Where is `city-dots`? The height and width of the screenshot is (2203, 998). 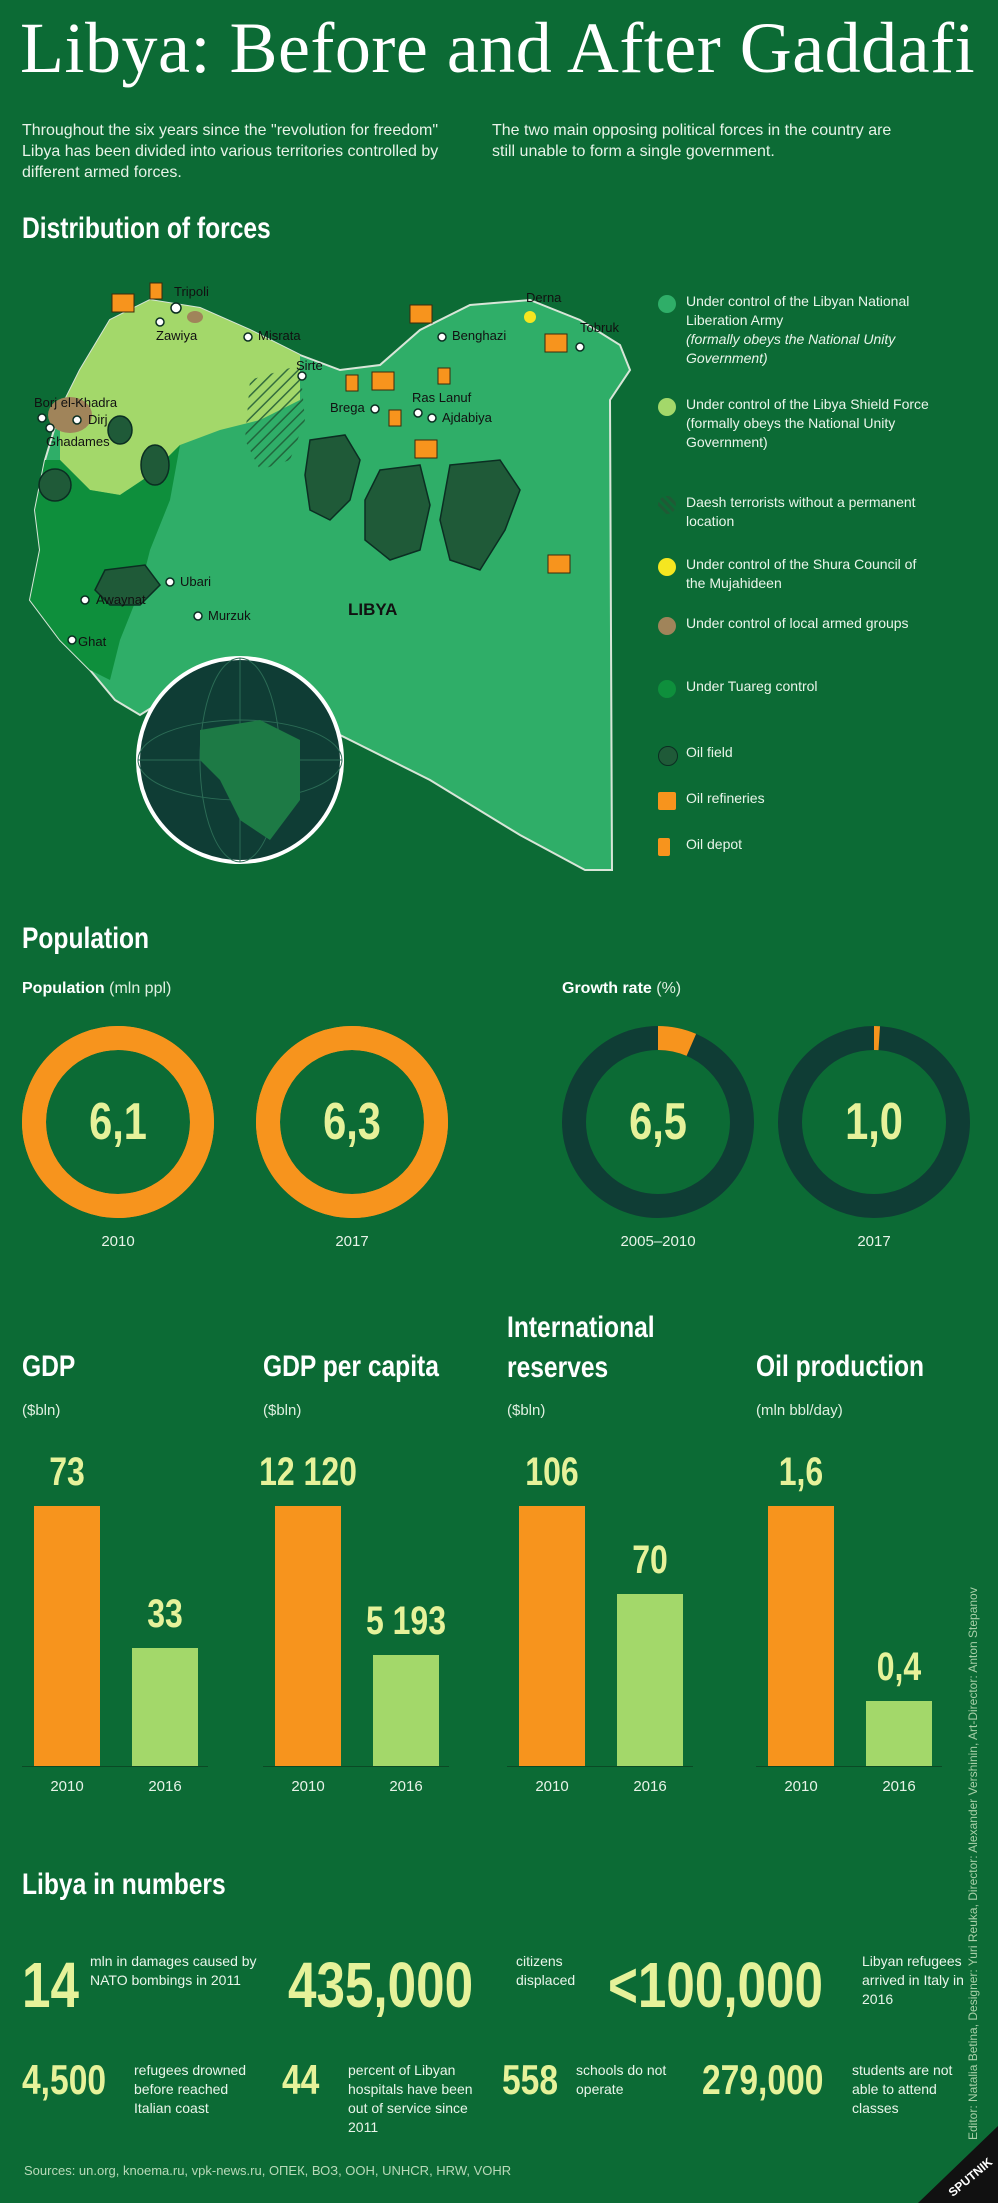
city-dots is located at coordinates (311, 473).